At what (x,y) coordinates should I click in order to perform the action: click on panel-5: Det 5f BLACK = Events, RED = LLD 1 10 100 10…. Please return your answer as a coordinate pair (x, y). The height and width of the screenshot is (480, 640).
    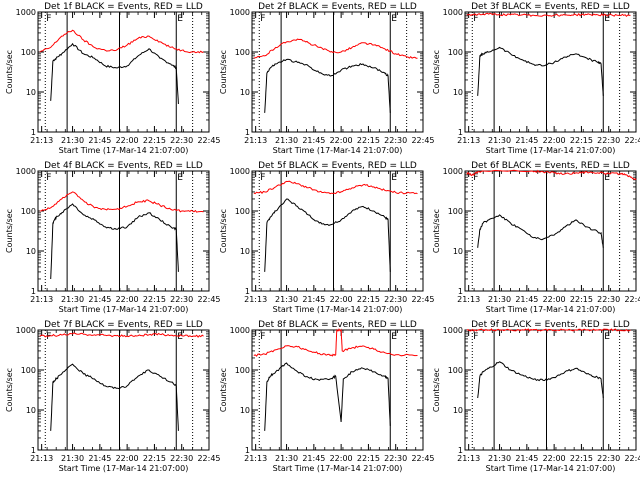
    Looking at the image, I should click on (327, 237).